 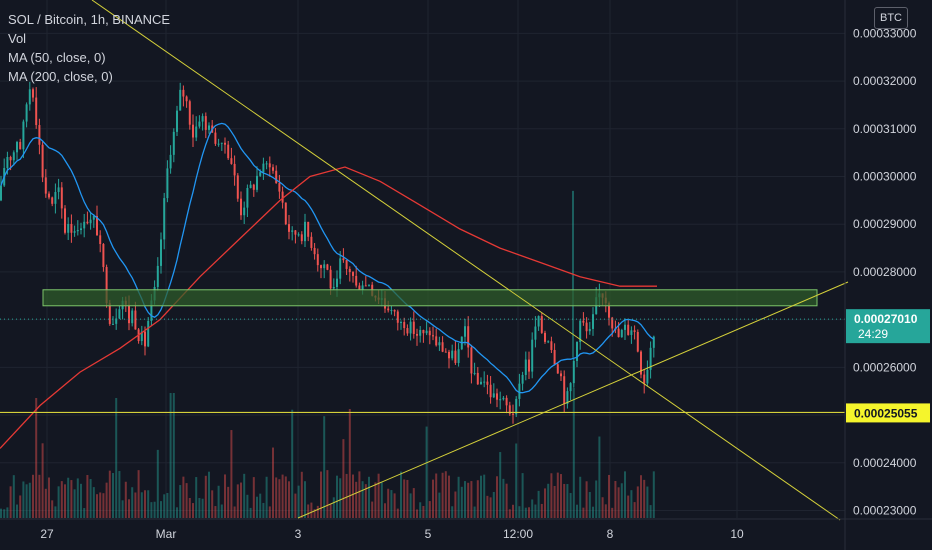 I want to click on indicator-ma200-label: MA (200, close, 0), so click(x=60, y=76).